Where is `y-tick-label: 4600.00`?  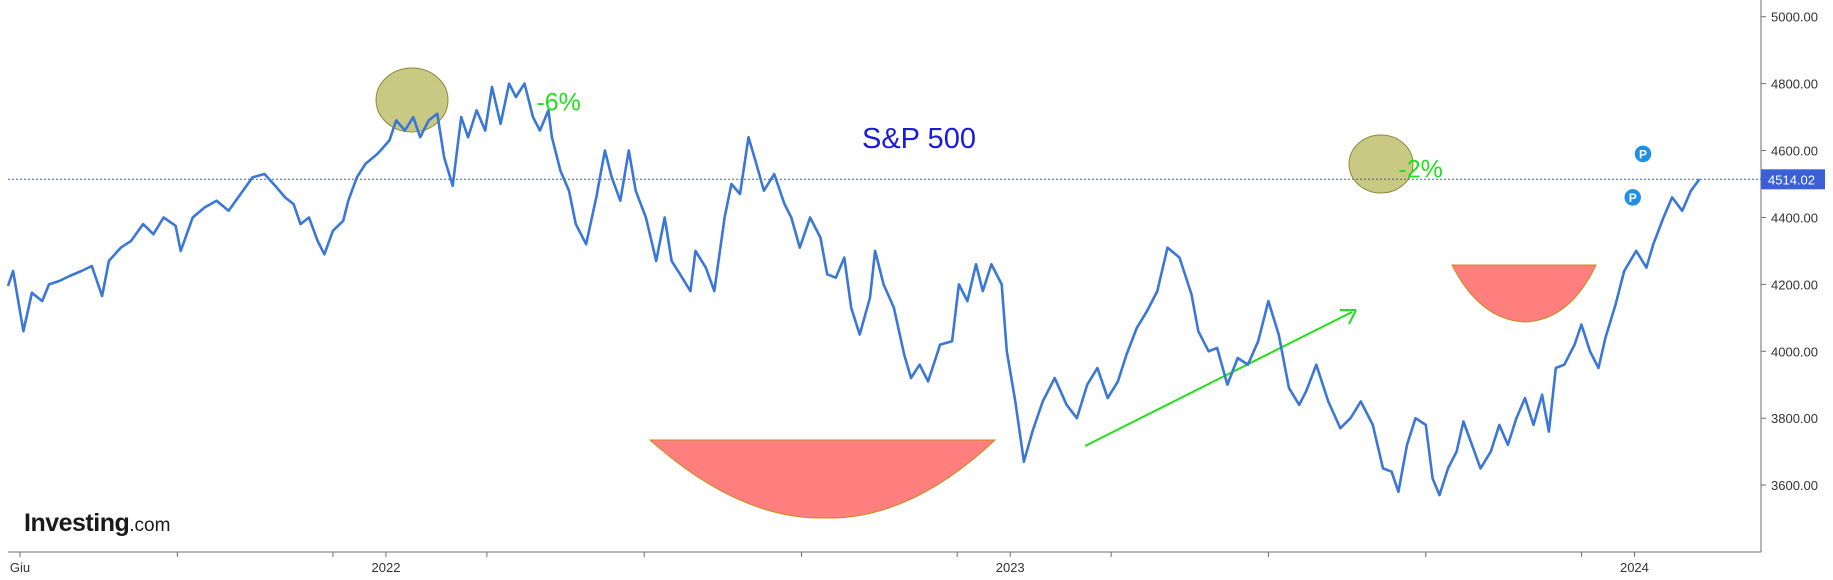
y-tick-label: 4600.00 is located at coordinates (1794, 151).